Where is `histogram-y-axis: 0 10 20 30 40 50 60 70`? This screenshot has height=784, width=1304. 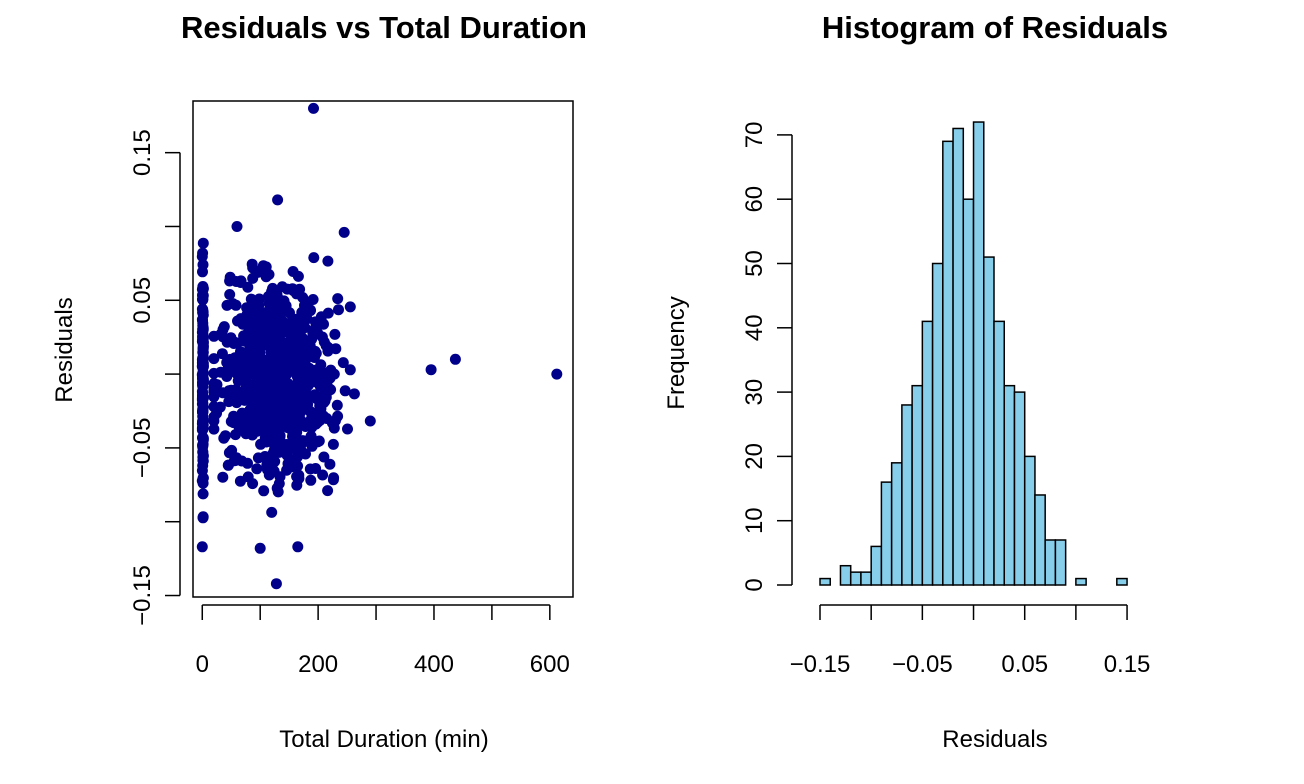
histogram-y-axis: 0 10 20 30 40 50 60 70 is located at coordinates (767, 357).